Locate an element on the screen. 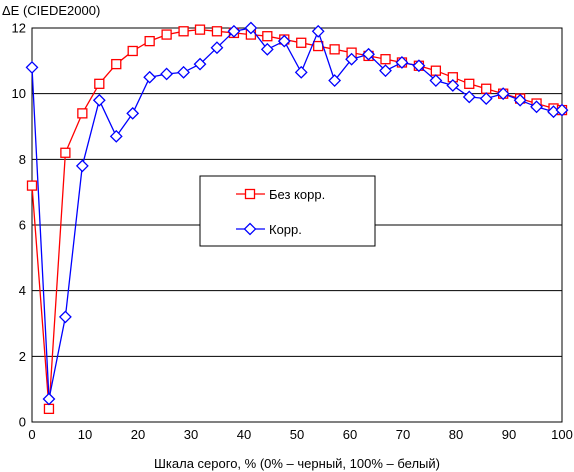  x-tick-label-5: 50 is located at coordinates (297, 434).